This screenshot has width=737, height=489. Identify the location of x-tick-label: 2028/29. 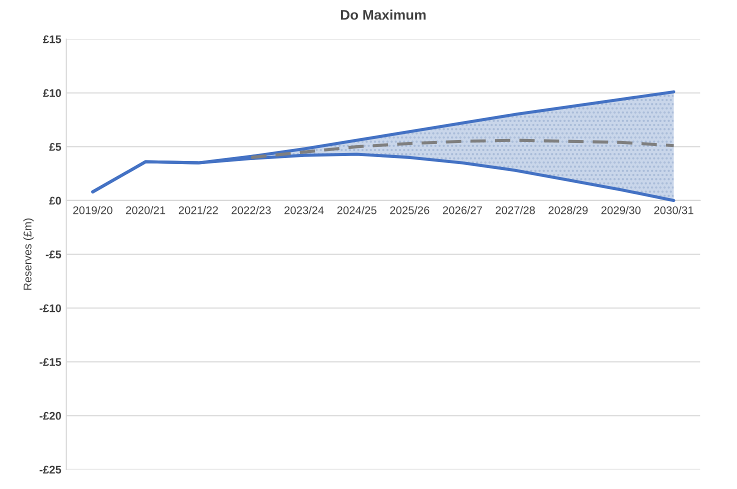
(568, 210).